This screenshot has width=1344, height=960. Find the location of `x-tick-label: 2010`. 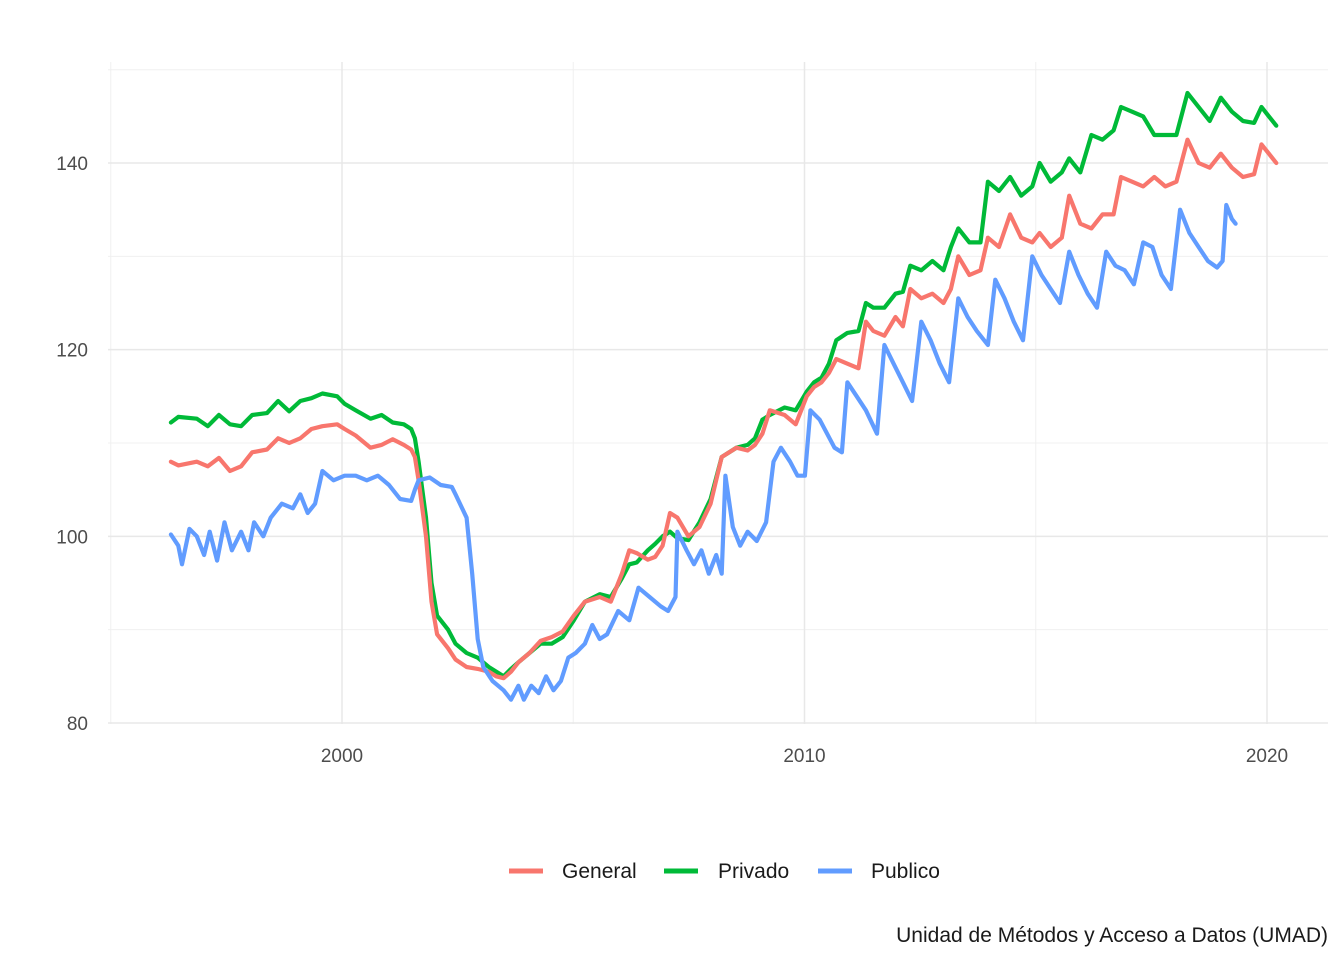

x-tick-label: 2010 is located at coordinates (804, 756).